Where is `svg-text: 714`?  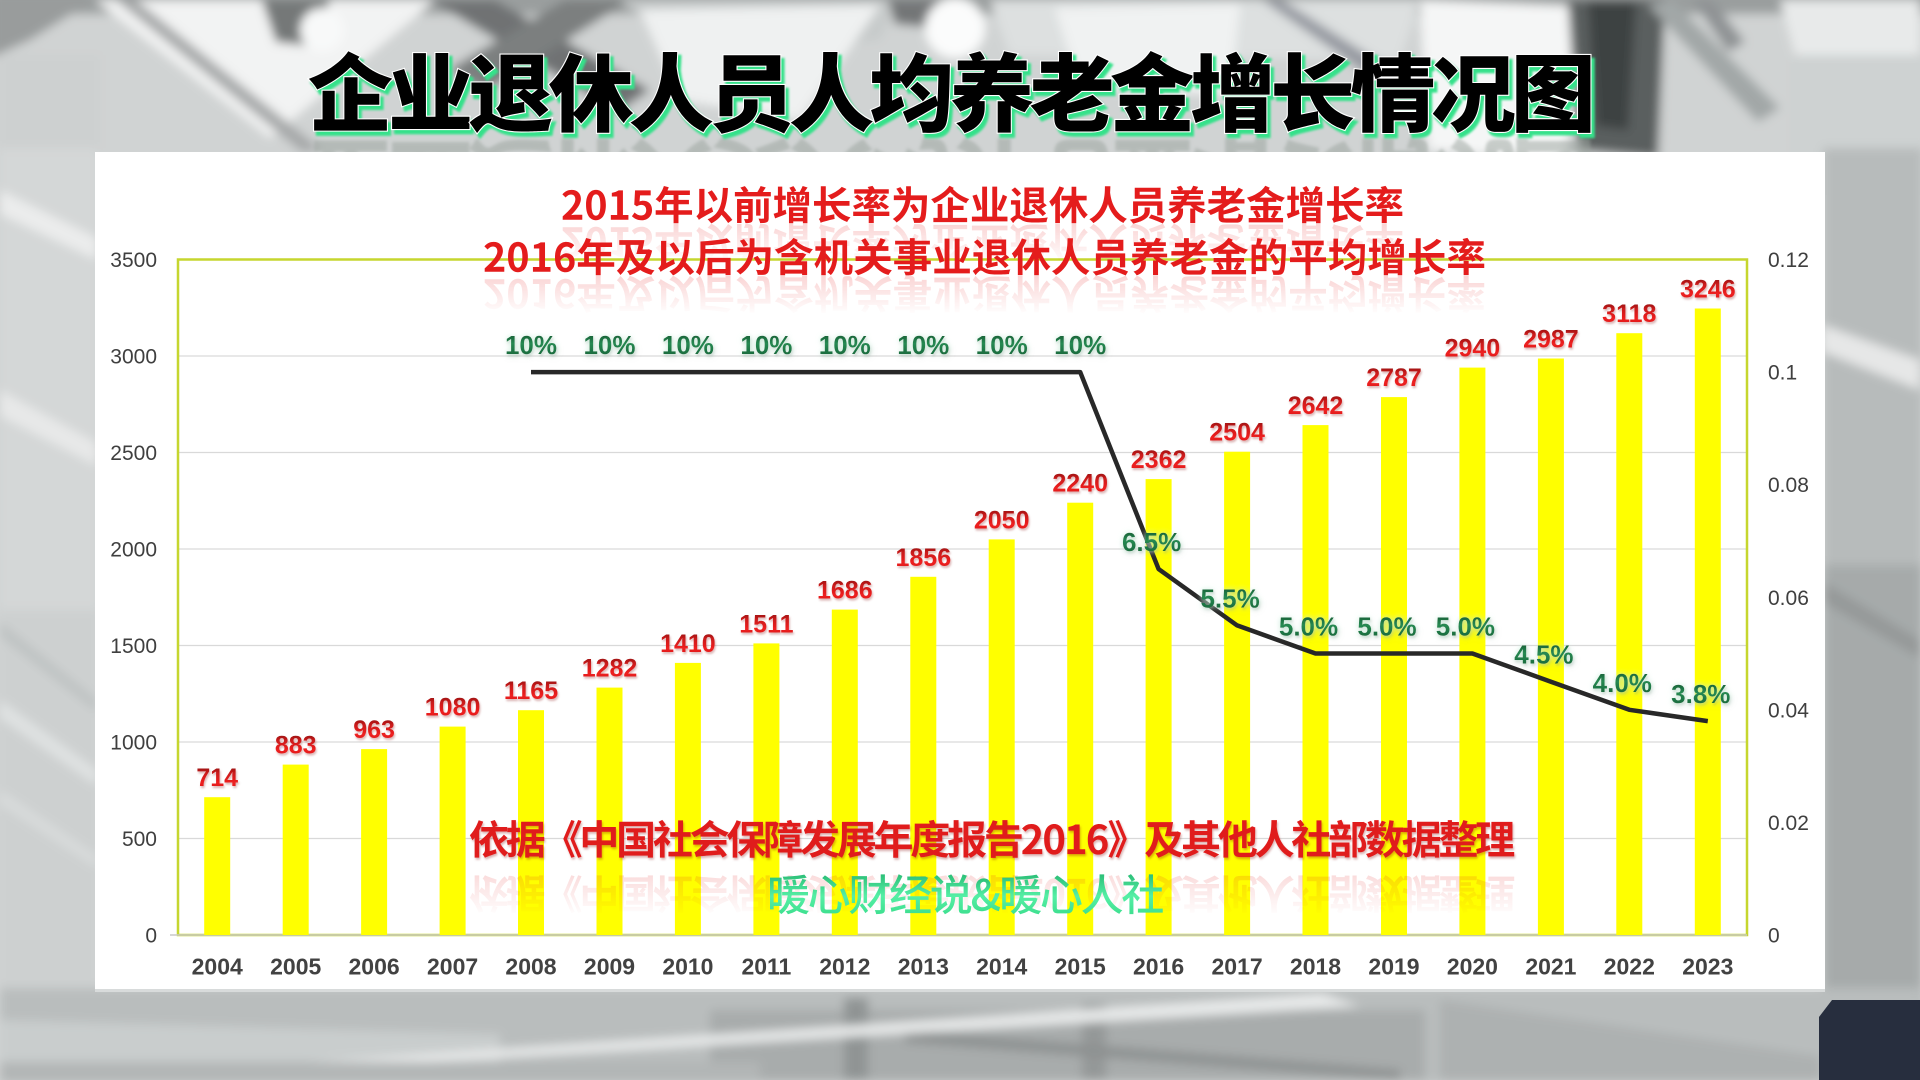
svg-text: 714 is located at coordinates (217, 778).